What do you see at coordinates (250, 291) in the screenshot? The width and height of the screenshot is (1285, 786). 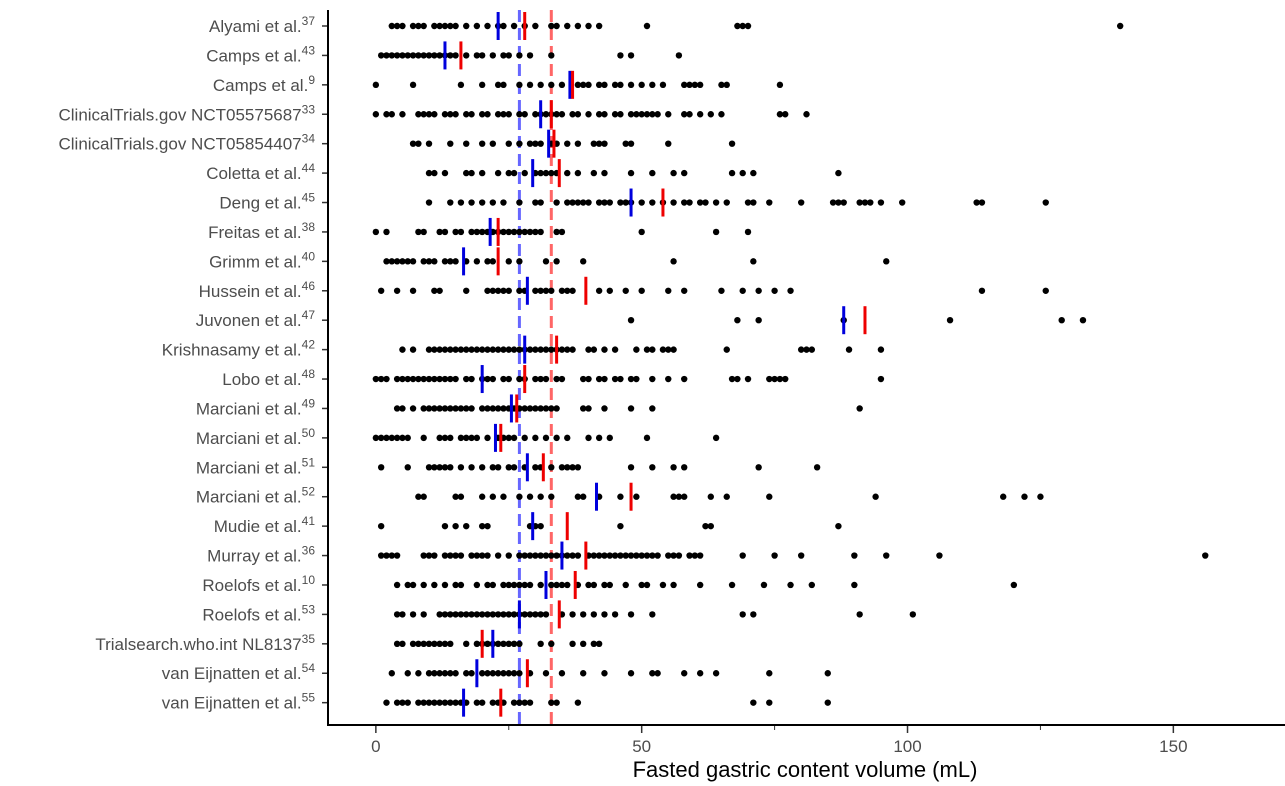 I see `study-name: Hussein et al.` at bounding box center [250, 291].